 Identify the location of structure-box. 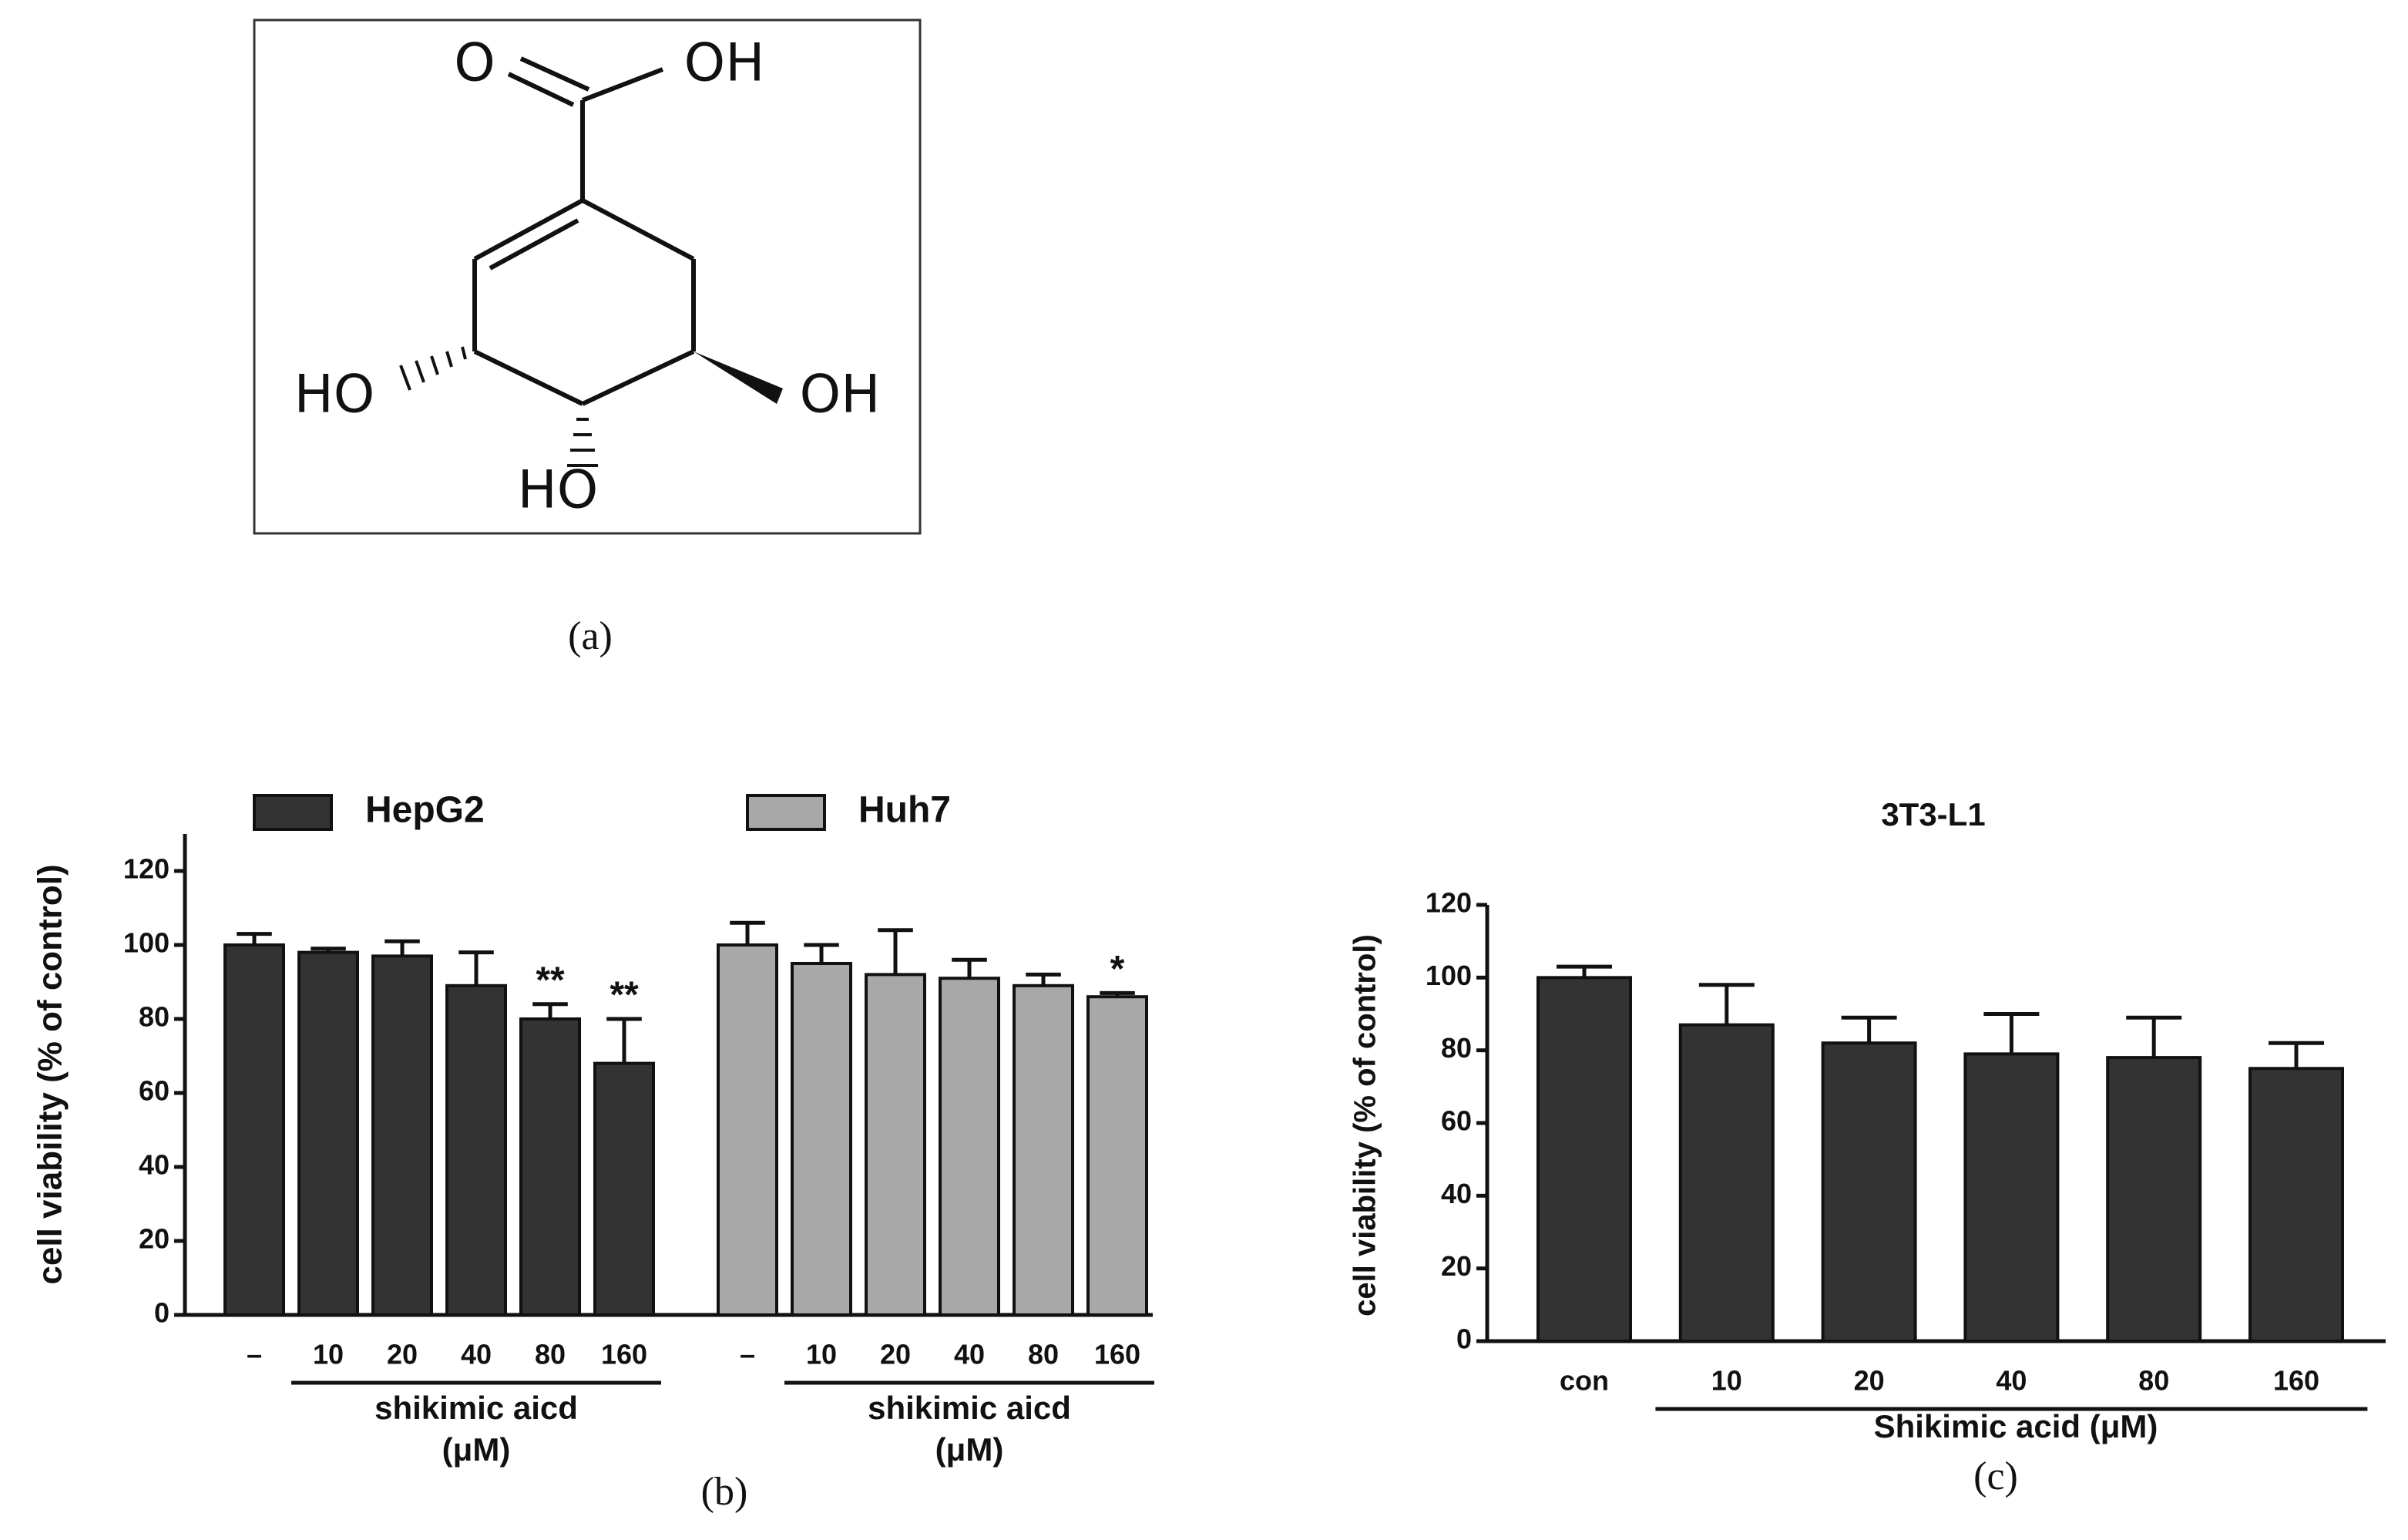
(587, 276).